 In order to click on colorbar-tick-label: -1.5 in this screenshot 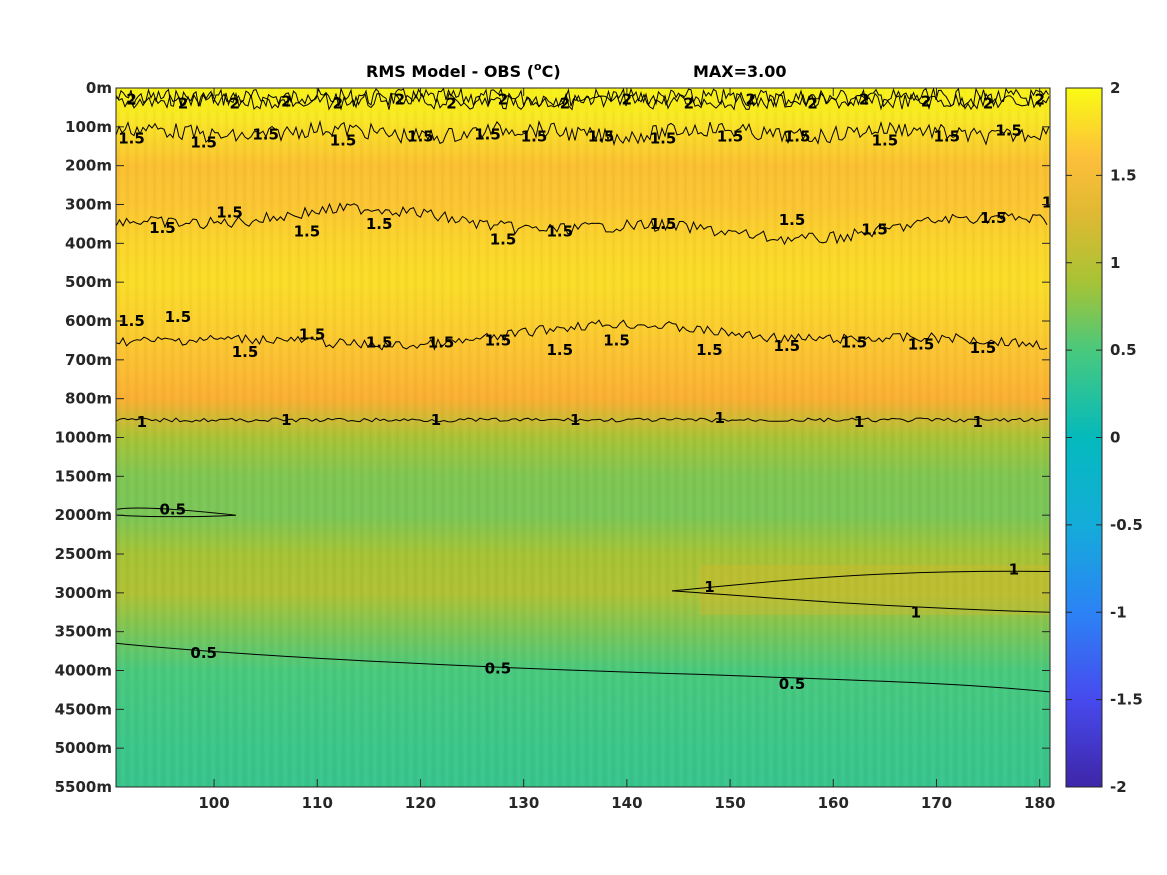, I will do `click(1126, 700)`.